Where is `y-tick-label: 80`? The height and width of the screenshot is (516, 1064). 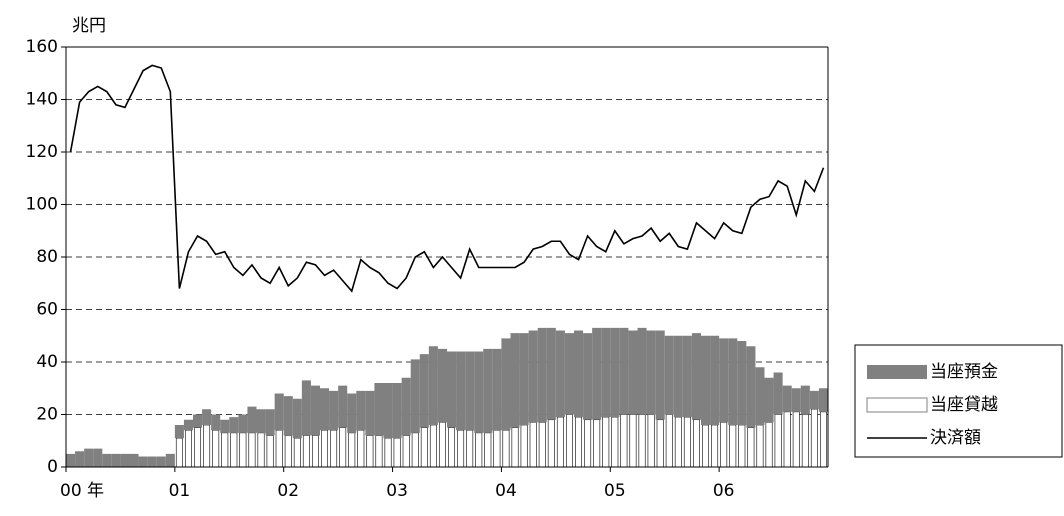
y-tick-label: 80 is located at coordinates (47, 257).